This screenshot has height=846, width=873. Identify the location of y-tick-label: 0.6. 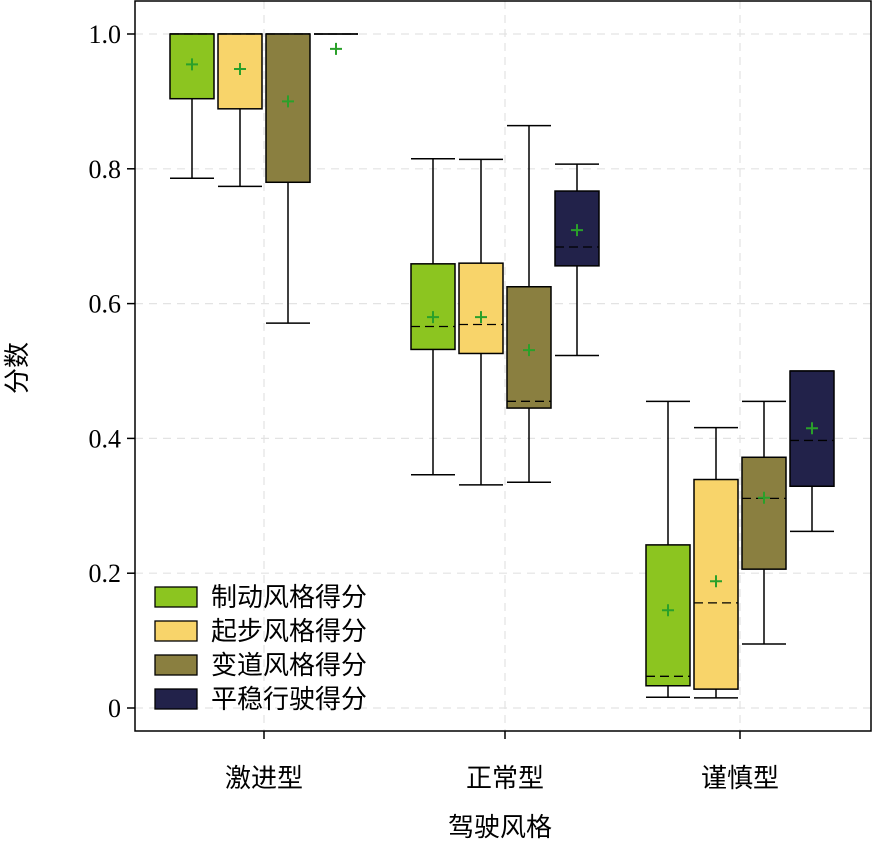
(105, 304).